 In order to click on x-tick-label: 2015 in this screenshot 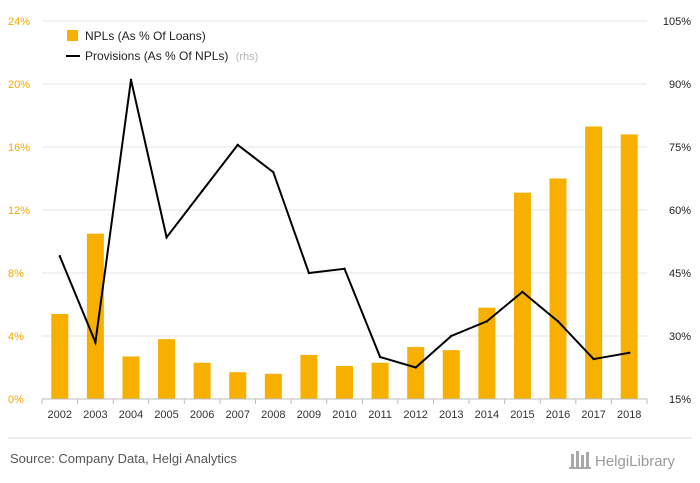, I will do `click(522, 415)`.